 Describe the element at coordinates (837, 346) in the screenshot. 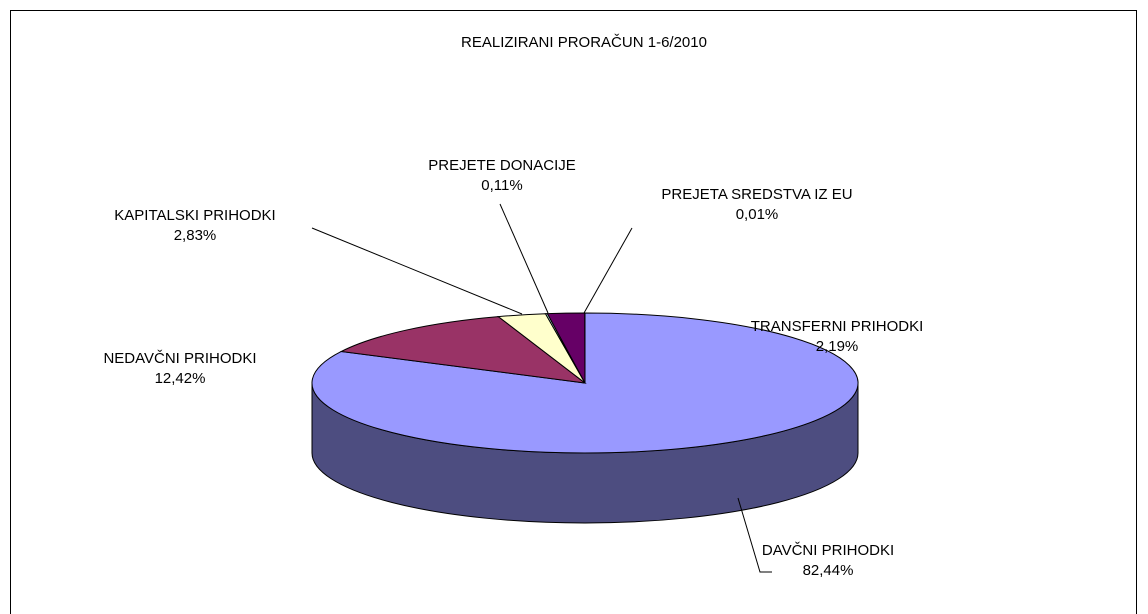

I see `value-label: 2,19%` at that location.